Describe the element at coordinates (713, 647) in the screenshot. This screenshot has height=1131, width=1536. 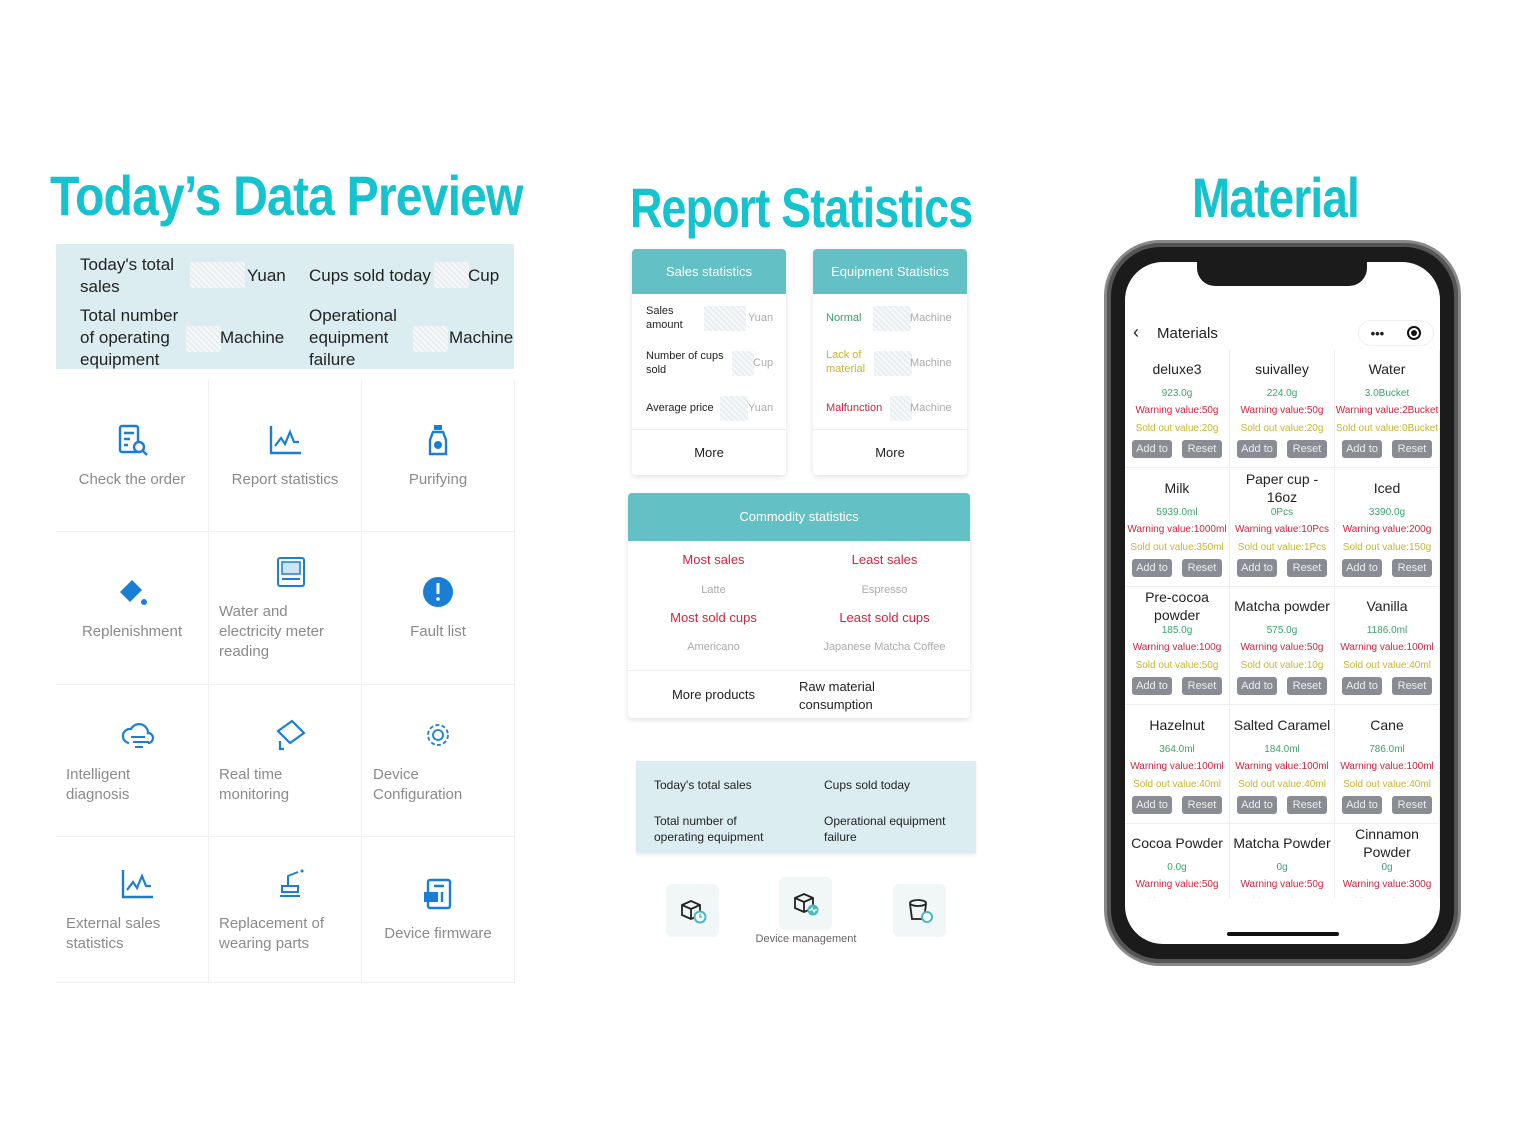
I see `most-cups-value: Americano` at that location.